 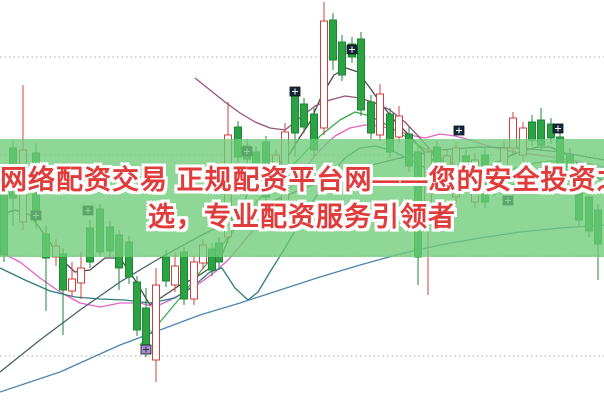 What do you see at coordinates (302, 180) in the screenshot?
I see `banner-title-line1: 网络配资交易 正规配资平台网——您的安全投资之` at bounding box center [302, 180].